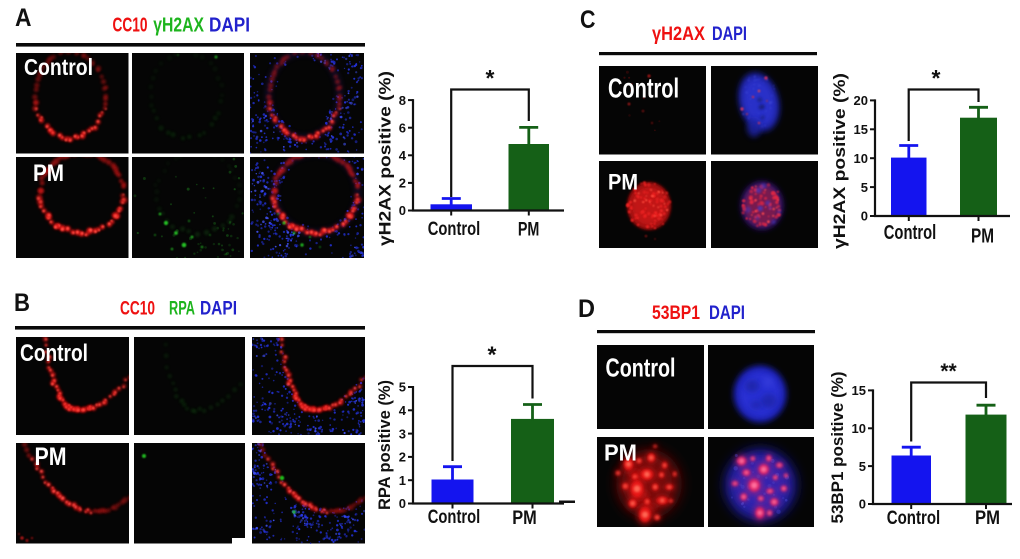 Image resolution: width=1020 pixels, height=559 pixels. I want to click on svg-text: 20, so click(861, 100).